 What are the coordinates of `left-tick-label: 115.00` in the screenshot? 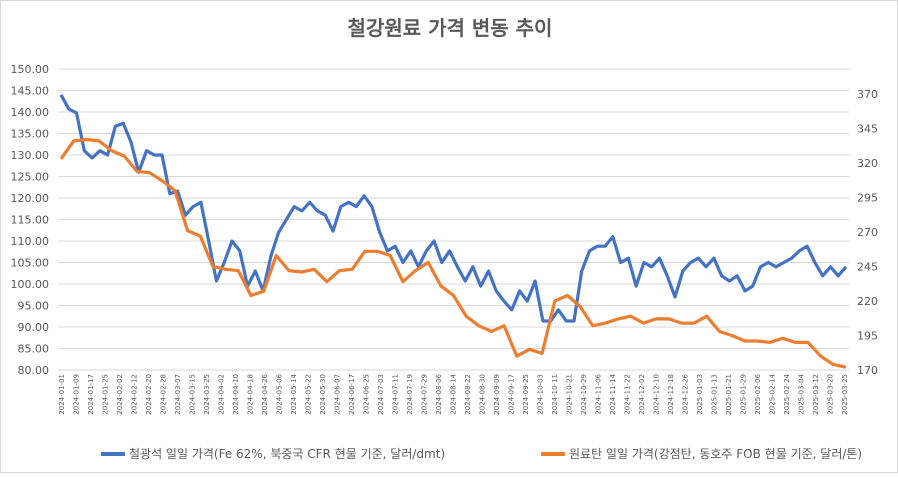 It's located at (30, 220).